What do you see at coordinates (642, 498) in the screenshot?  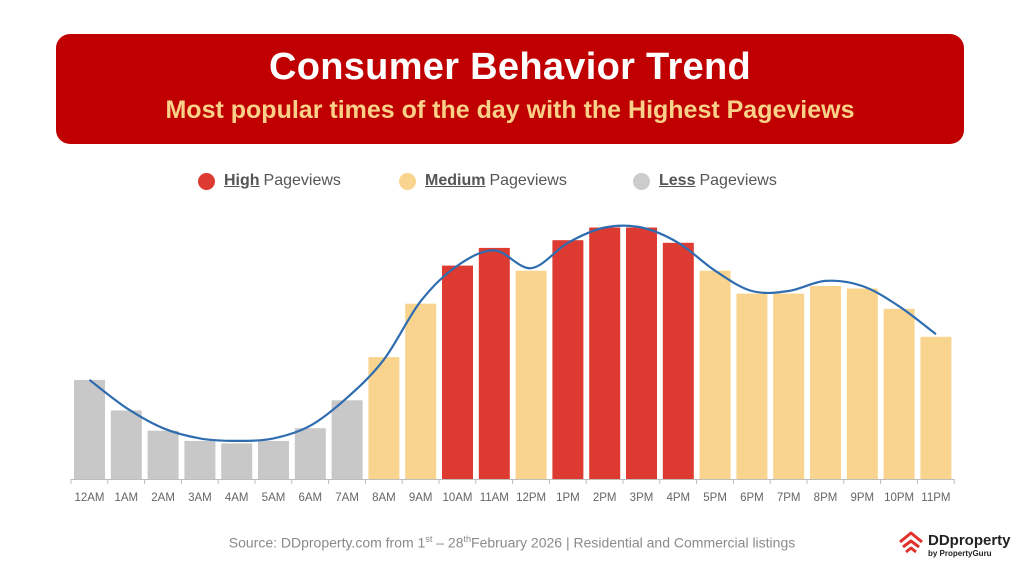 I see `x-tick-label-3pm: 3PM` at bounding box center [642, 498].